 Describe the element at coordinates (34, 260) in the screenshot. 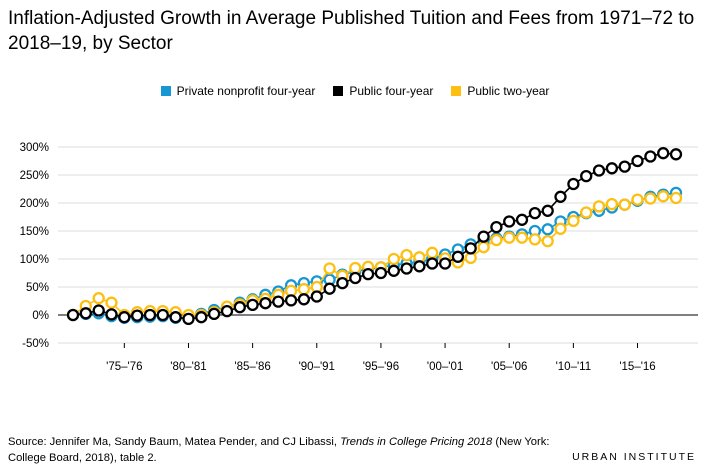

I see `y-tick-label: 100%` at that location.